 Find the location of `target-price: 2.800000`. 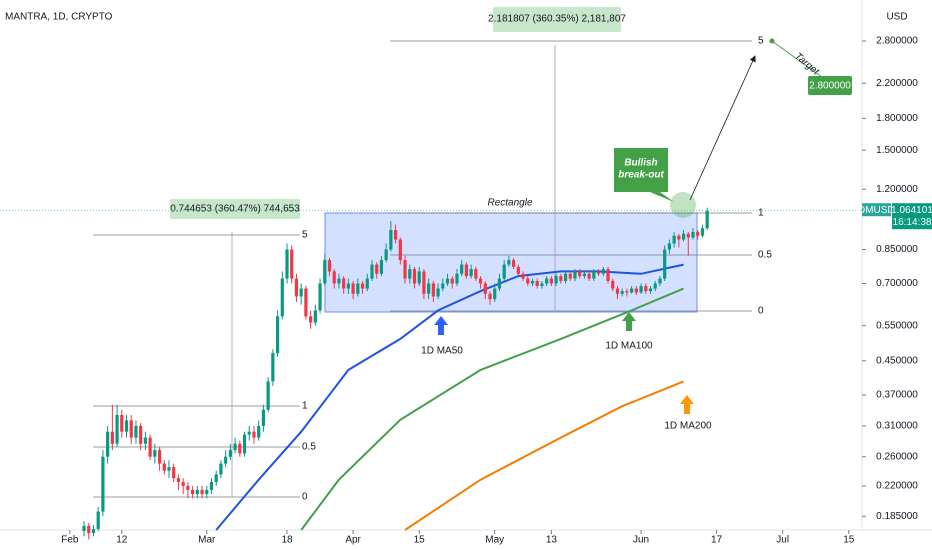

target-price: 2.800000 is located at coordinates (830, 86).